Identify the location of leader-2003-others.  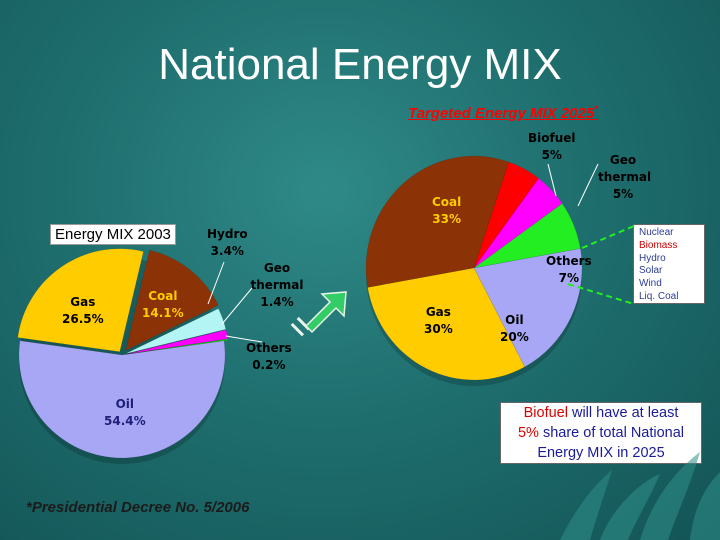
(244, 339).